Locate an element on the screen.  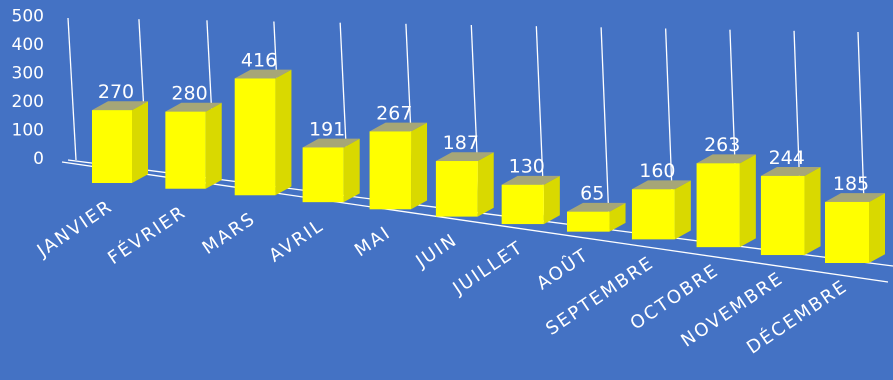
y-axis-ticks: 0 100 200 300 400 500 is located at coordinates (28, 88).